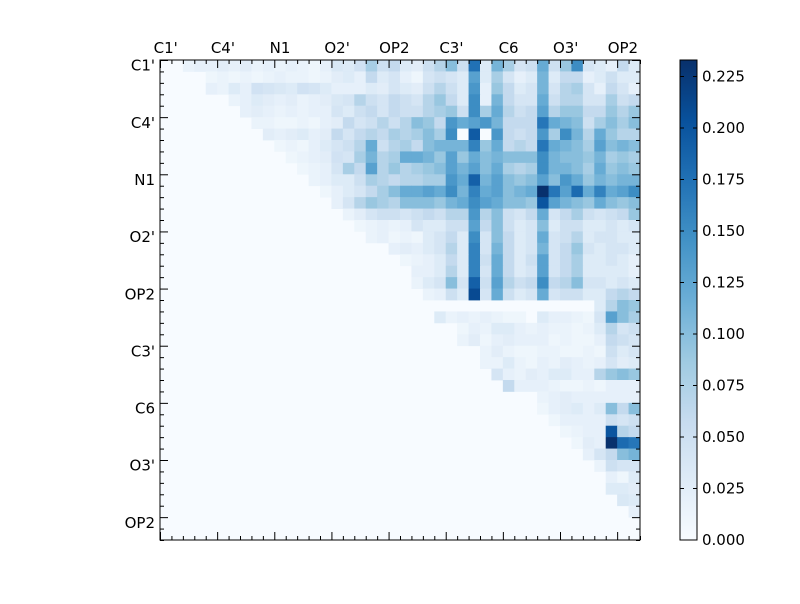  What do you see at coordinates (723, 386) in the screenshot?
I see `colorbar-tick-label: 0.075` at bounding box center [723, 386].